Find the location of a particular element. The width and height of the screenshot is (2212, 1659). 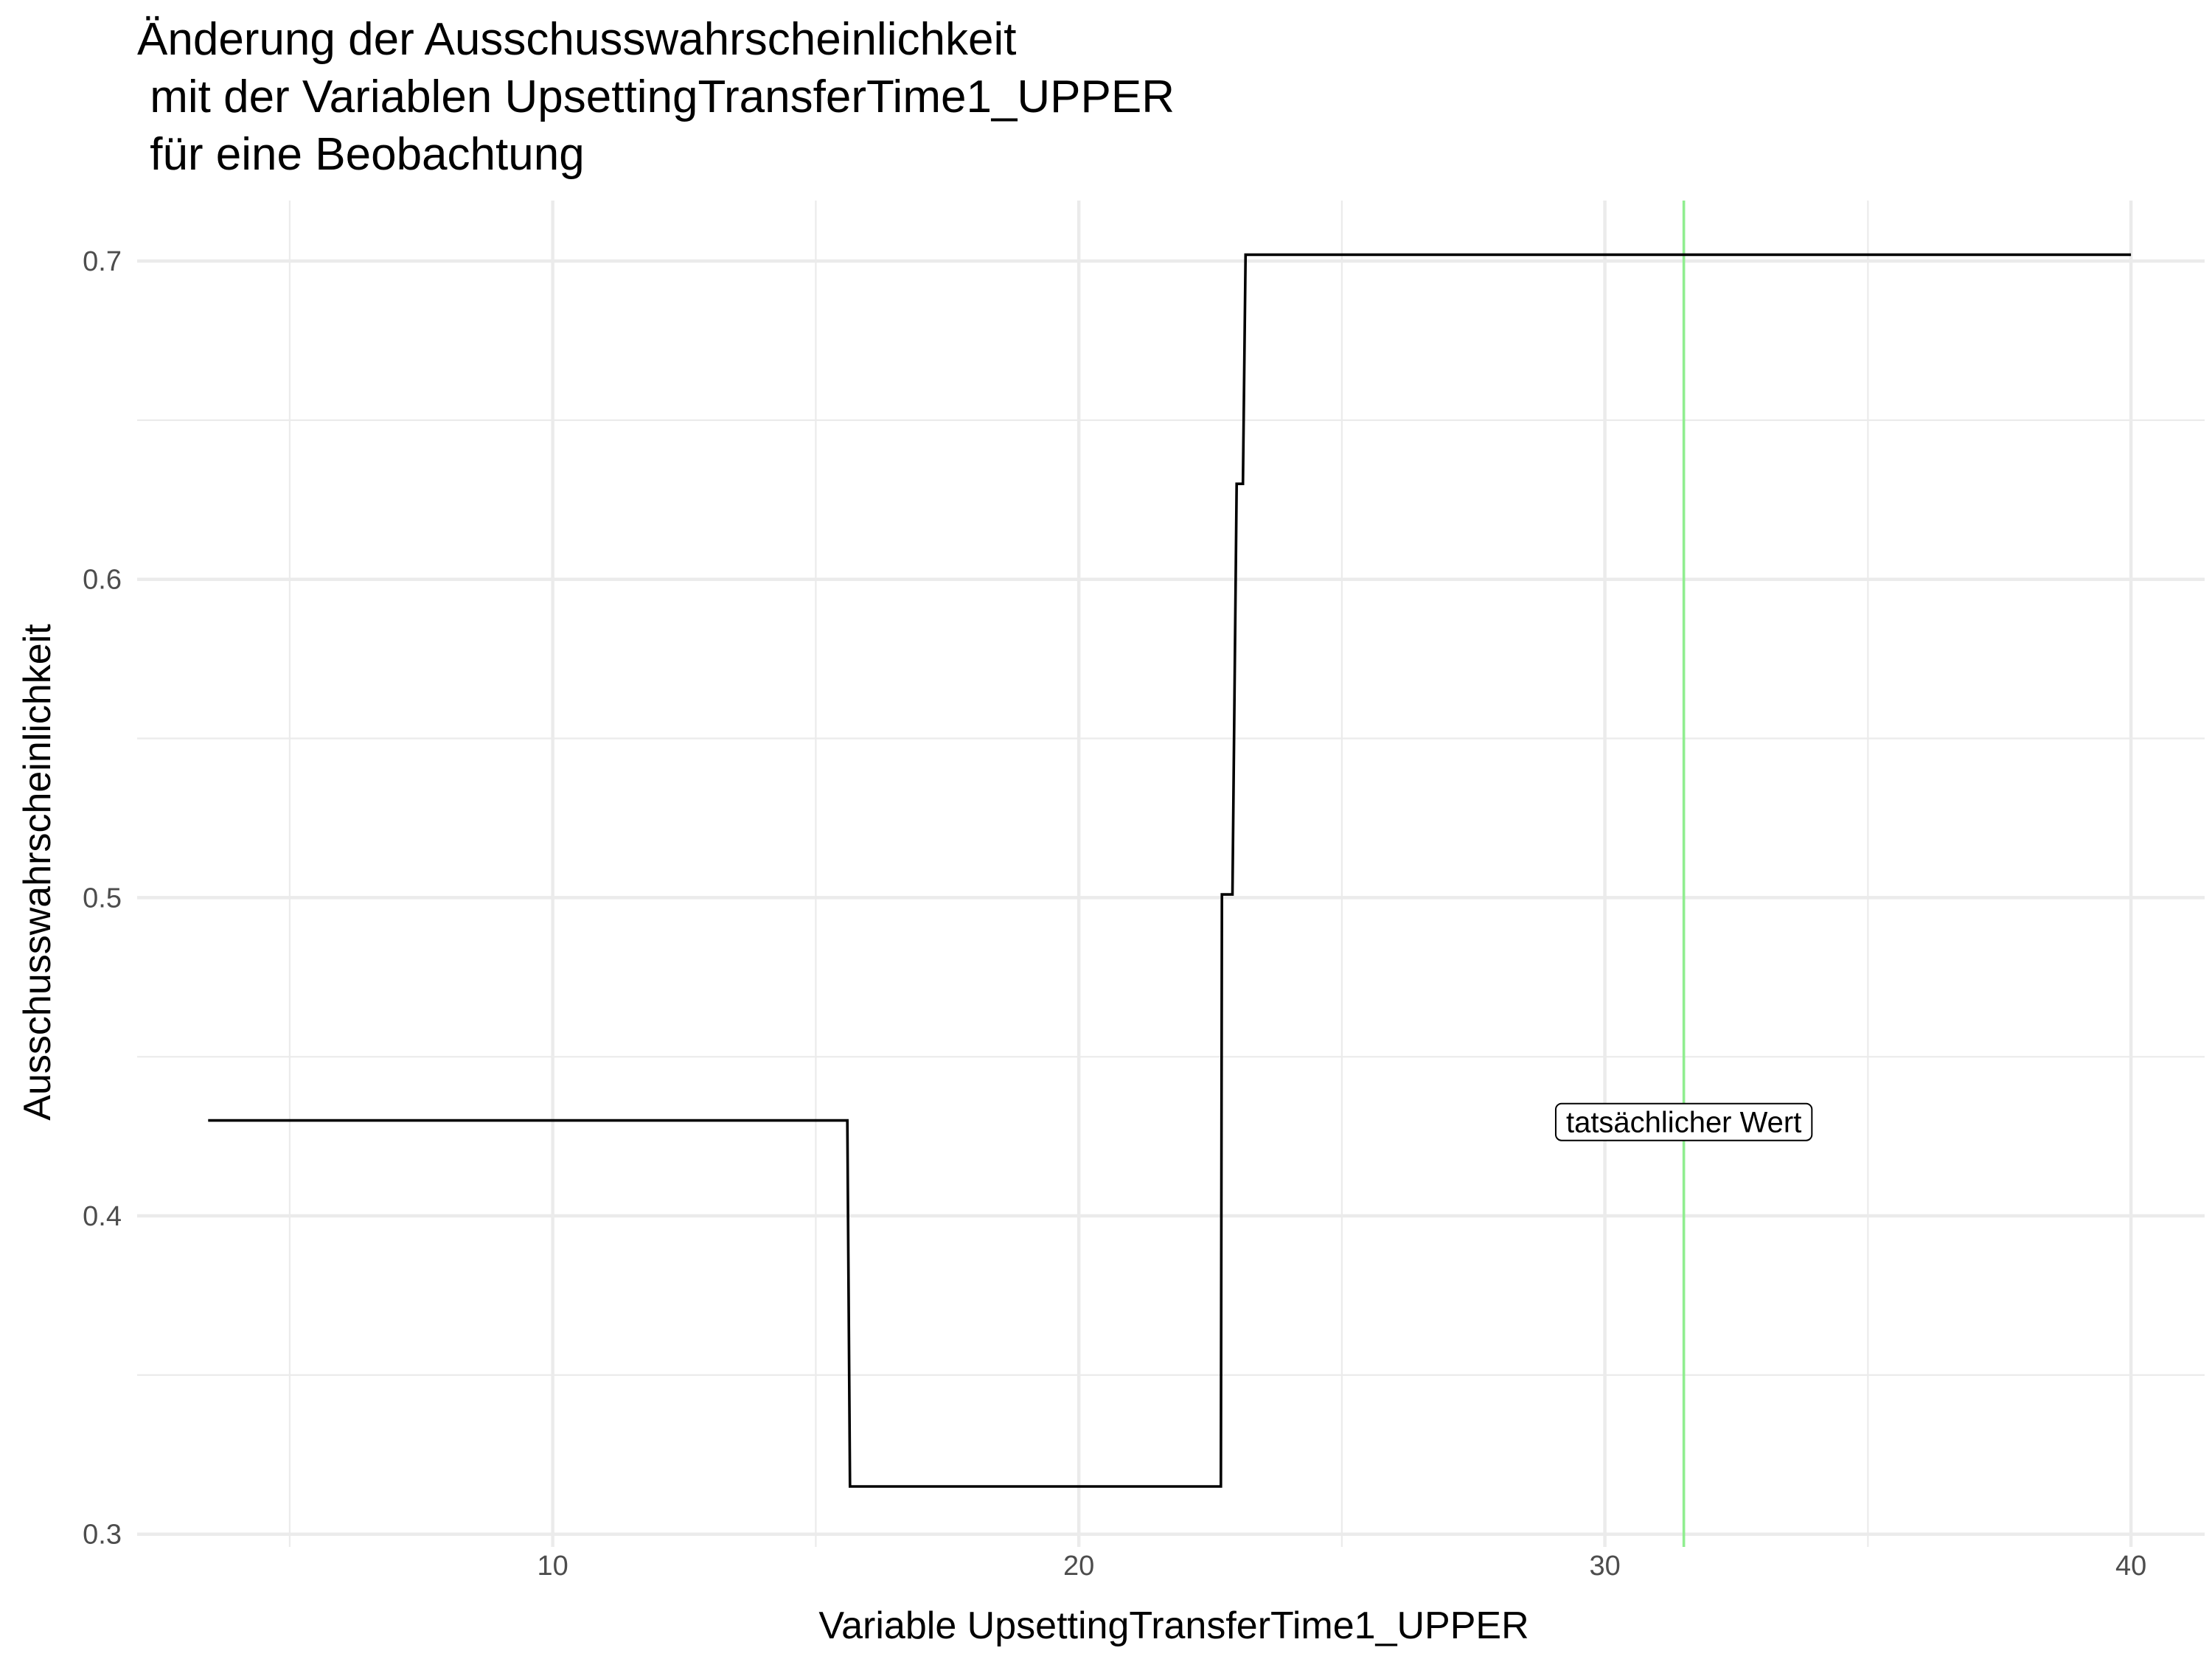

annotation-box is located at coordinates (1683, 1121).